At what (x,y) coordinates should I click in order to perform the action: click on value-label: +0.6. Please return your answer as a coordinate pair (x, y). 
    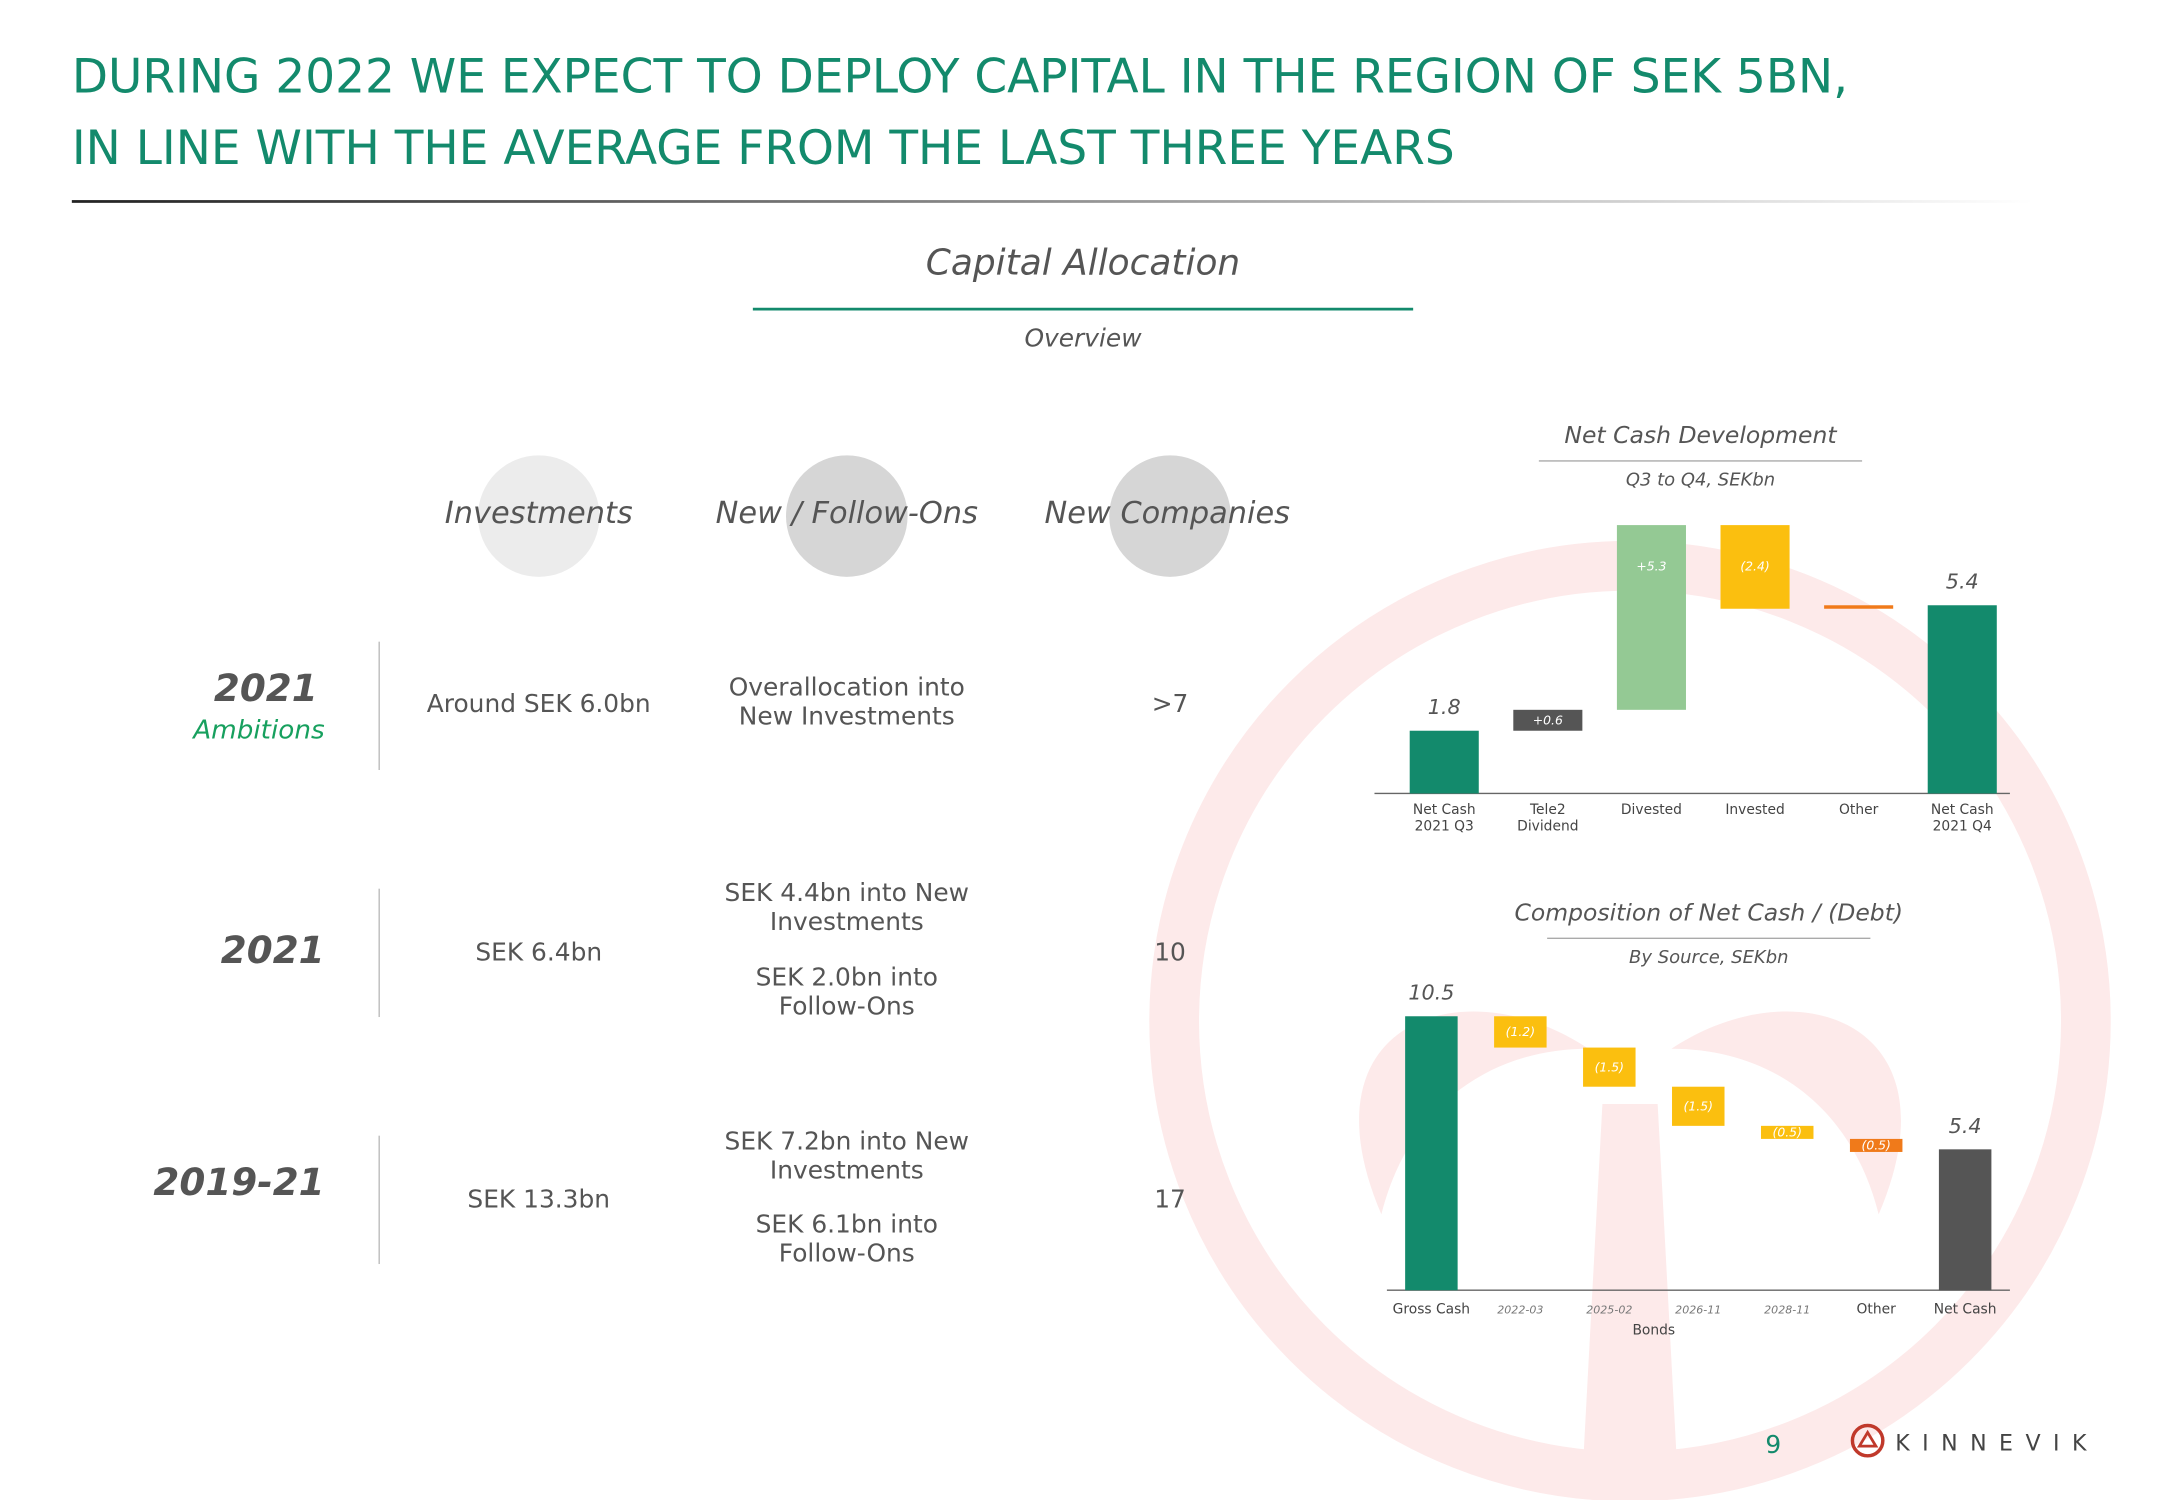
    Looking at the image, I should click on (1548, 719).